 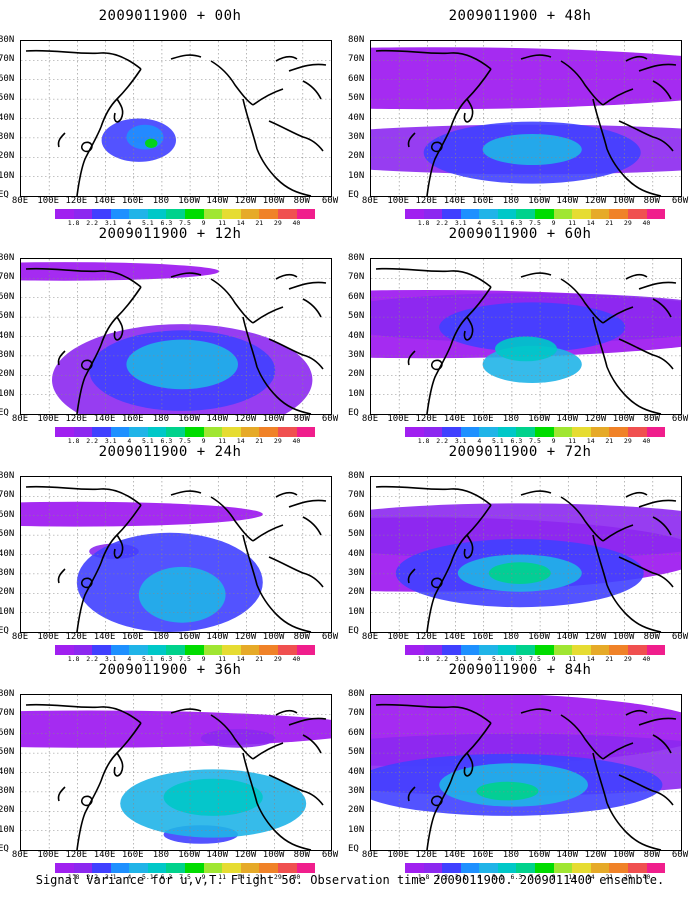 What do you see at coordinates (353, 413) in the screenshot?
I see `latitude-label: EQ` at bounding box center [353, 413].